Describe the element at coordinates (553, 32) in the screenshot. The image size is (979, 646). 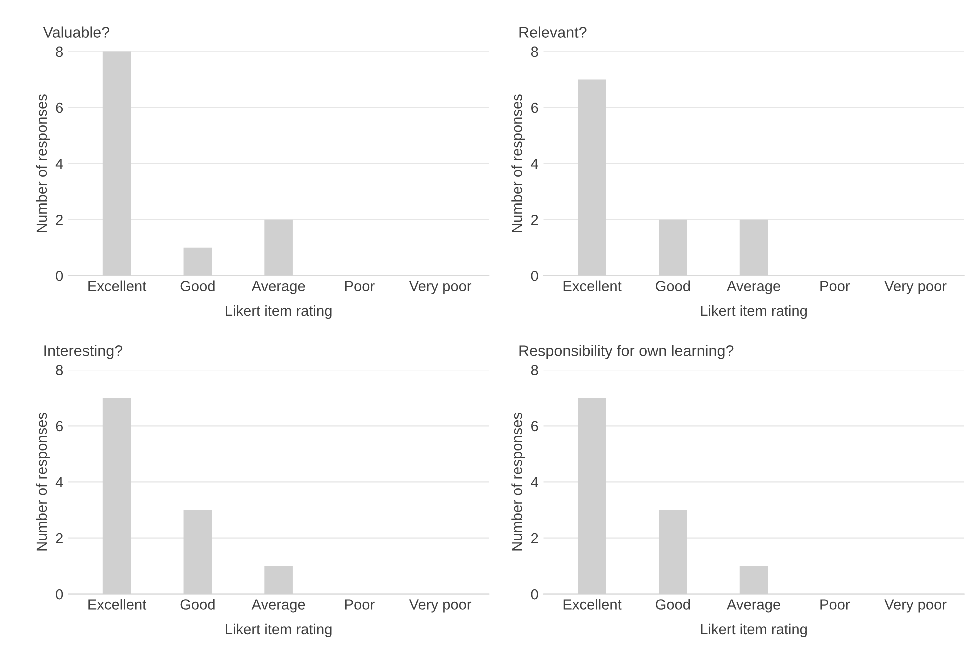
I see `chart-title: Relevant?` at that location.